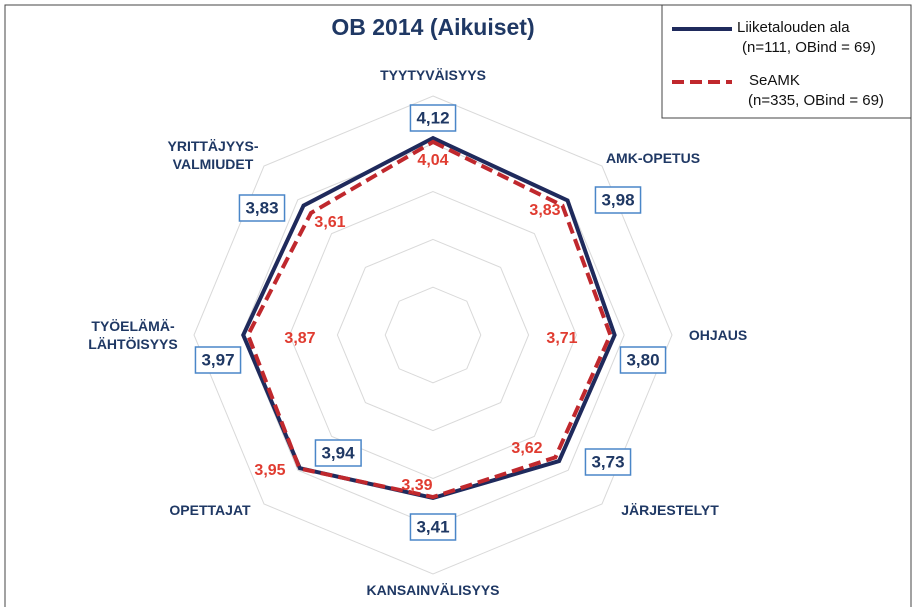 This screenshot has height=607, width=919. Describe the element at coordinates (526, 448) in the screenshot. I see `data-label: 3,62` at that location.